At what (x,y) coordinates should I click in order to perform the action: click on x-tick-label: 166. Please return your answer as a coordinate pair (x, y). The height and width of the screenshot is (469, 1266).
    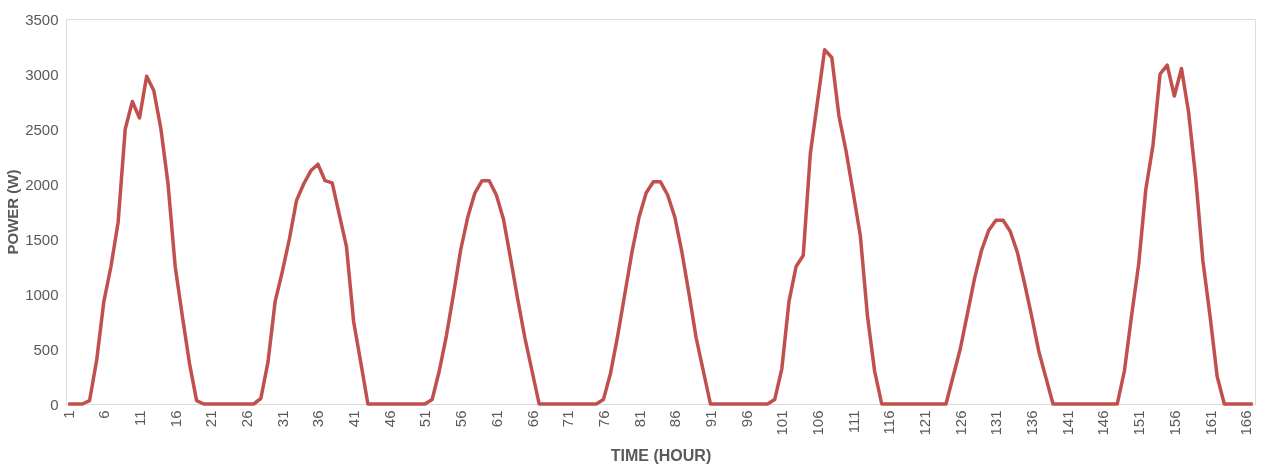
    Looking at the image, I should click on (1246, 423).